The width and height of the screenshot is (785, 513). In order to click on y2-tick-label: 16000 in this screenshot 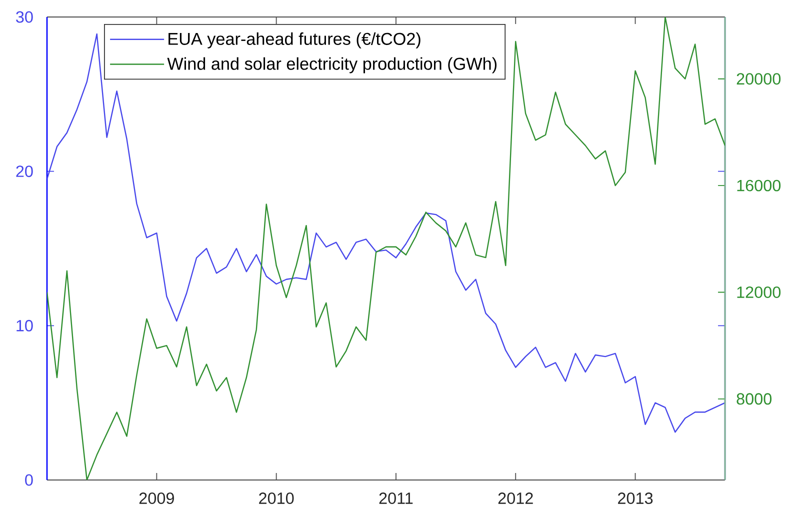, I will do `click(759, 186)`.